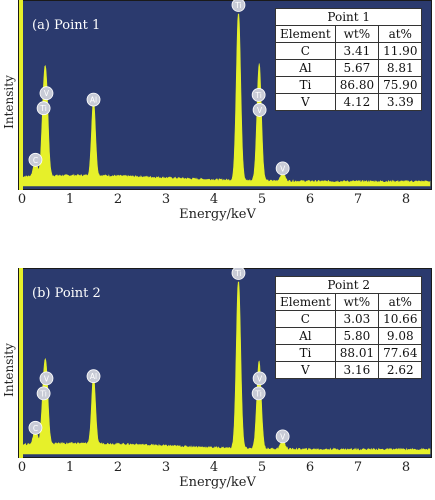 The width and height of the screenshot is (435, 500). What do you see at coordinates (357, 68) in the screenshot?
I see `table-cell: 5.67` at bounding box center [357, 68].